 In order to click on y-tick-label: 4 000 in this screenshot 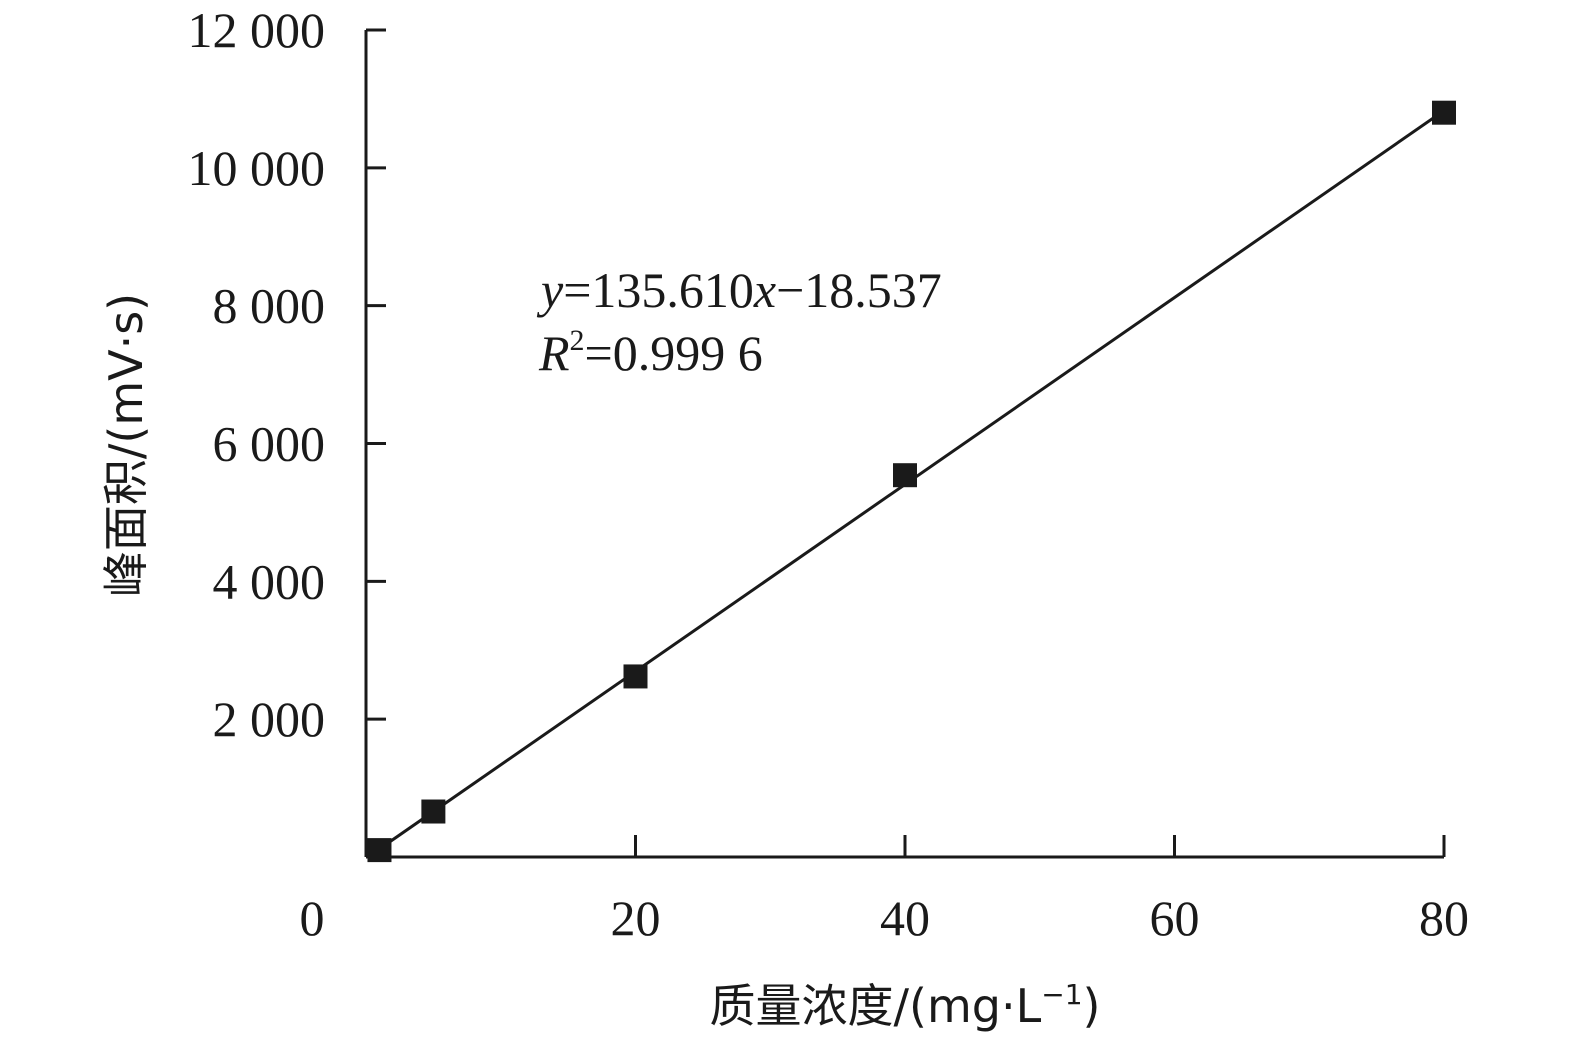, I will do `click(269, 581)`.